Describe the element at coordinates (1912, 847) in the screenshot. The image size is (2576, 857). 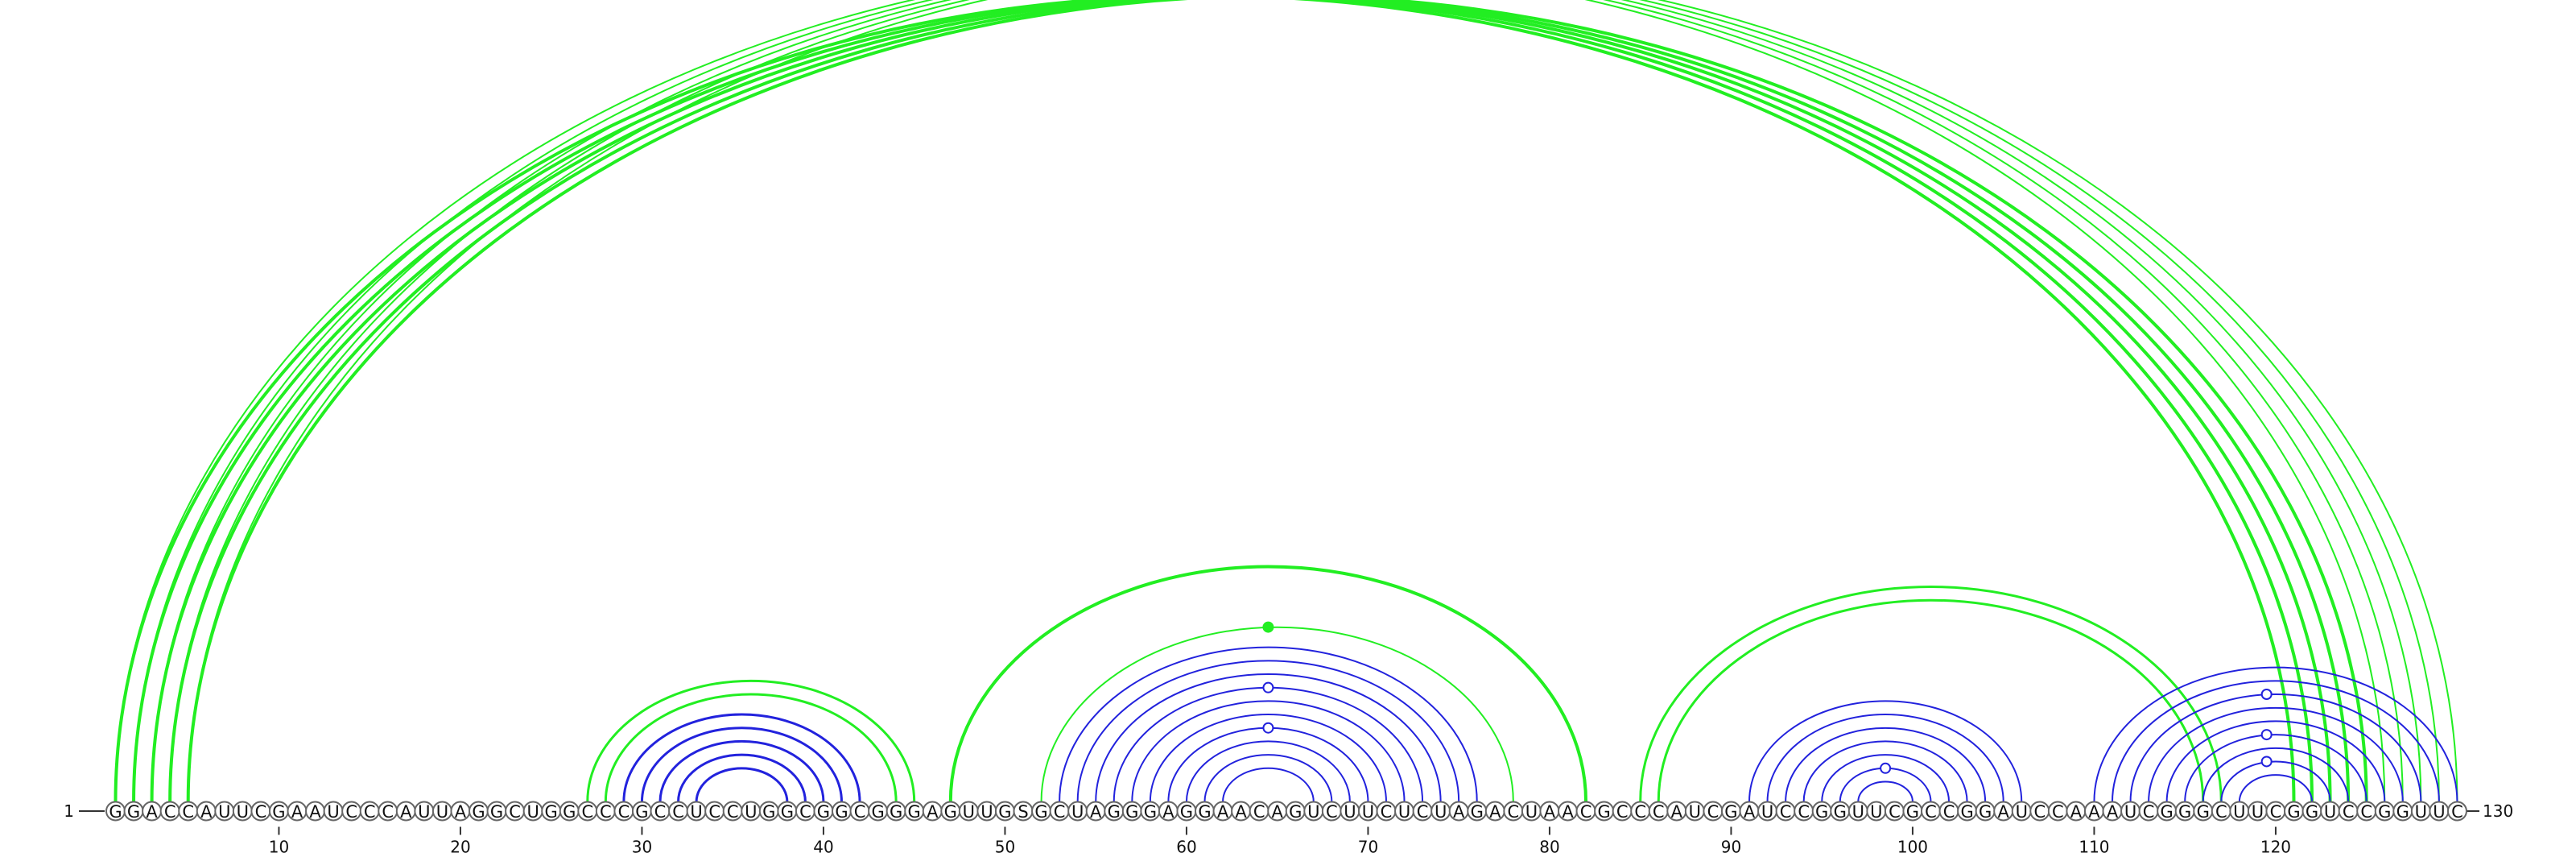
I see `tick-label-100: 100` at that location.